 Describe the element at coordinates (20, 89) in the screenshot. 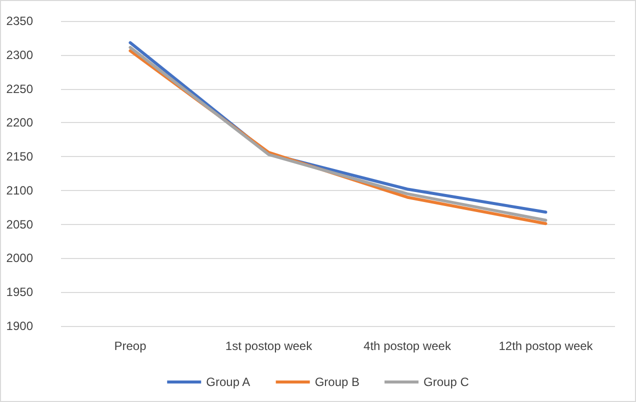

I see `y-tick-label: 2250` at that location.